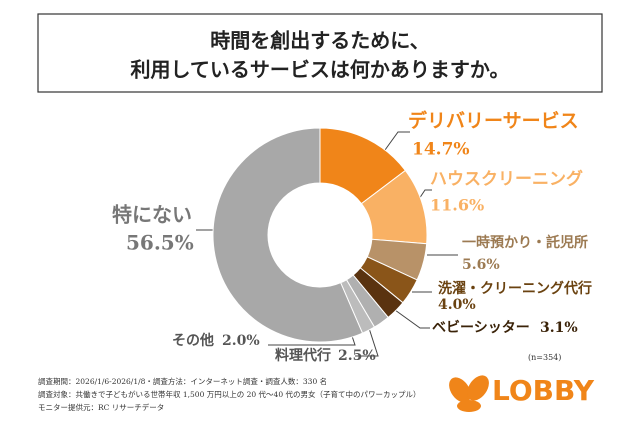 The width and height of the screenshot is (640, 427). I want to click on category-label: 料理代行, so click(303, 355).